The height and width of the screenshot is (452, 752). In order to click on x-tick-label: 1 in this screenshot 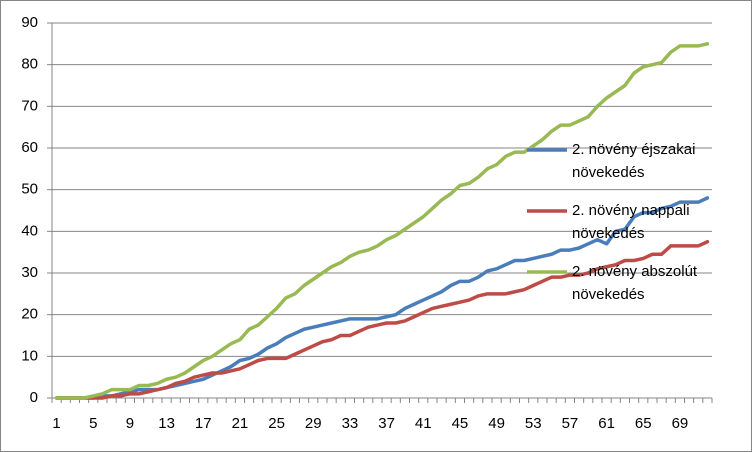, I will do `click(56, 423)`.